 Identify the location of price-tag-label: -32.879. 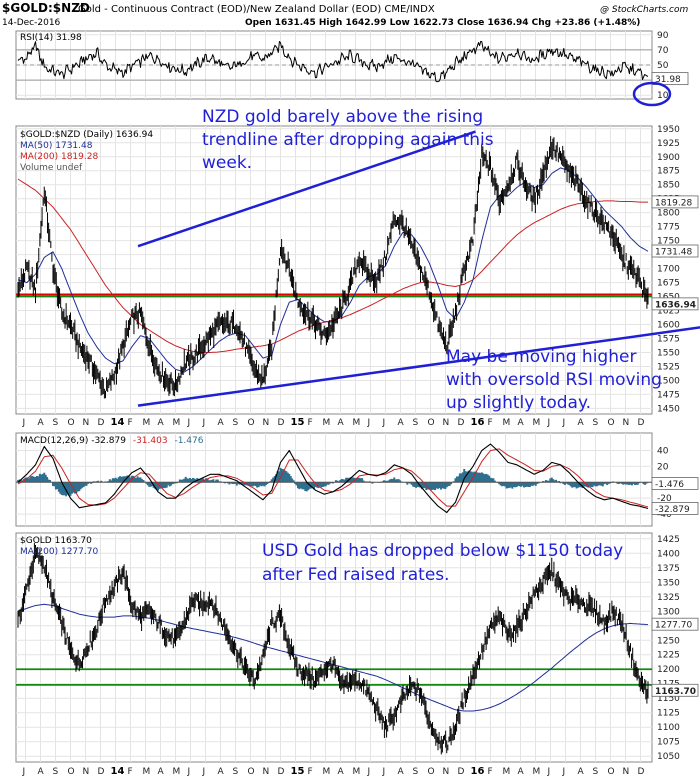
(672, 510).